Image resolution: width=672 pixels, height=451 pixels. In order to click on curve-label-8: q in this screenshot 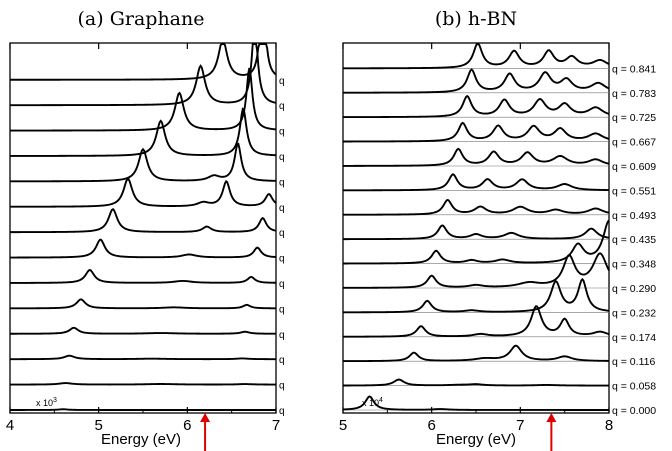, I will do `click(282, 208)`.